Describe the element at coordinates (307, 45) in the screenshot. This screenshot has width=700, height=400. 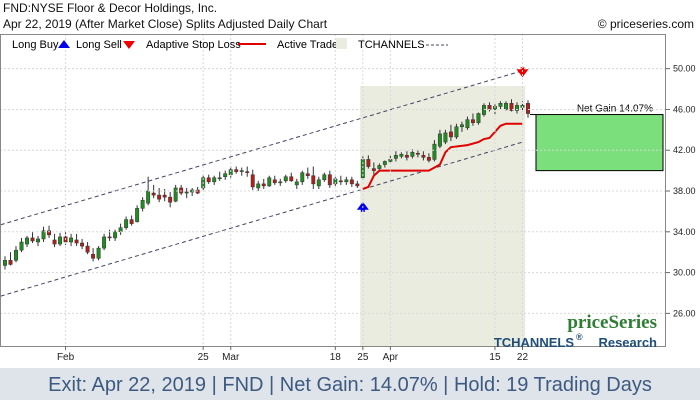
I see `legend-active-trade: Active Trade` at that location.